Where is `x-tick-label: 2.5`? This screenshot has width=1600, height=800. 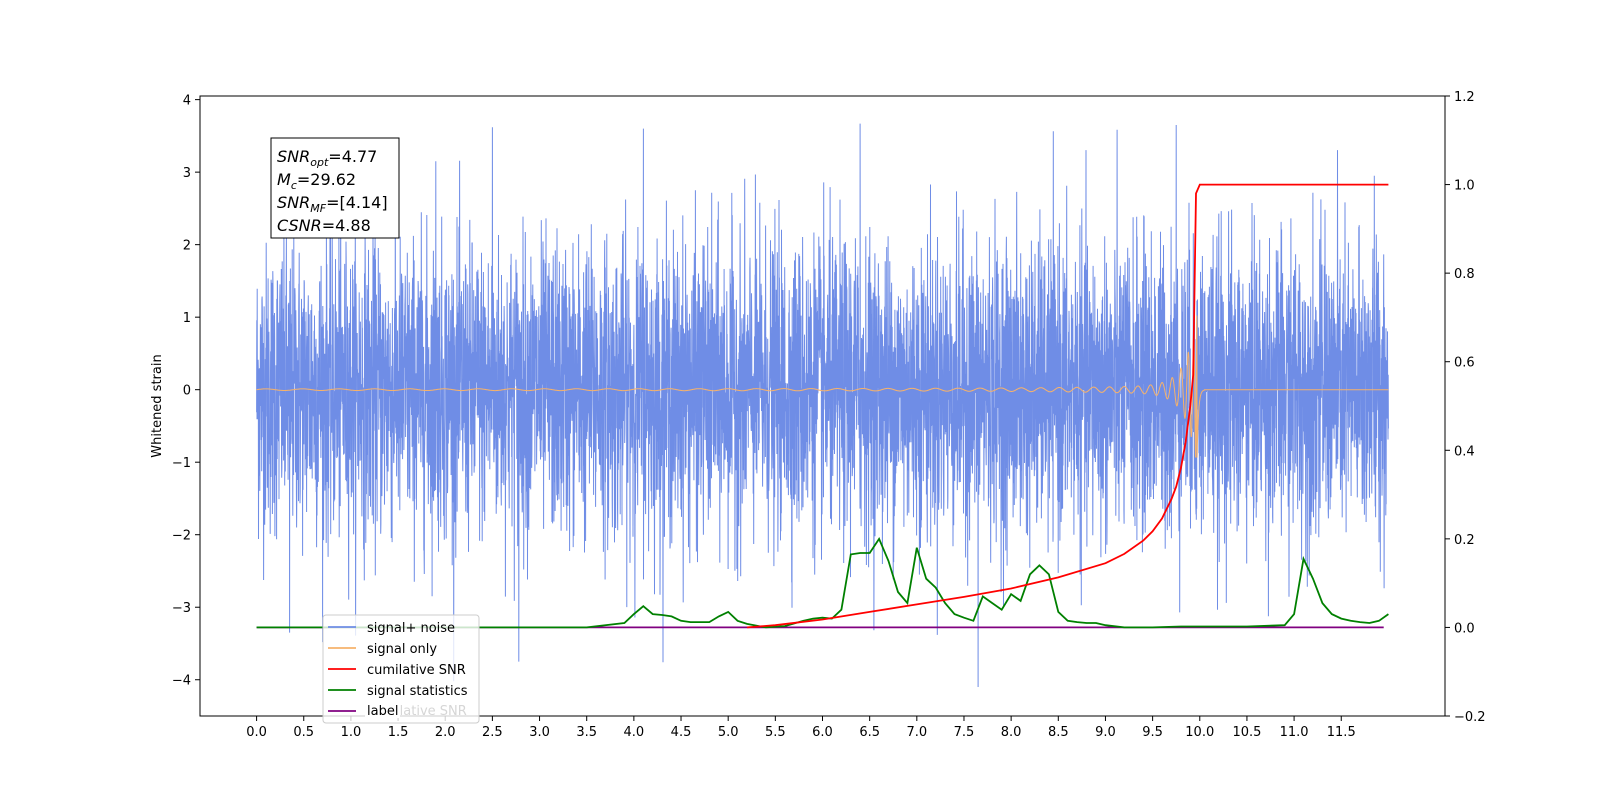
x-tick-label: 2.5 is located at coordinates (492, 732).